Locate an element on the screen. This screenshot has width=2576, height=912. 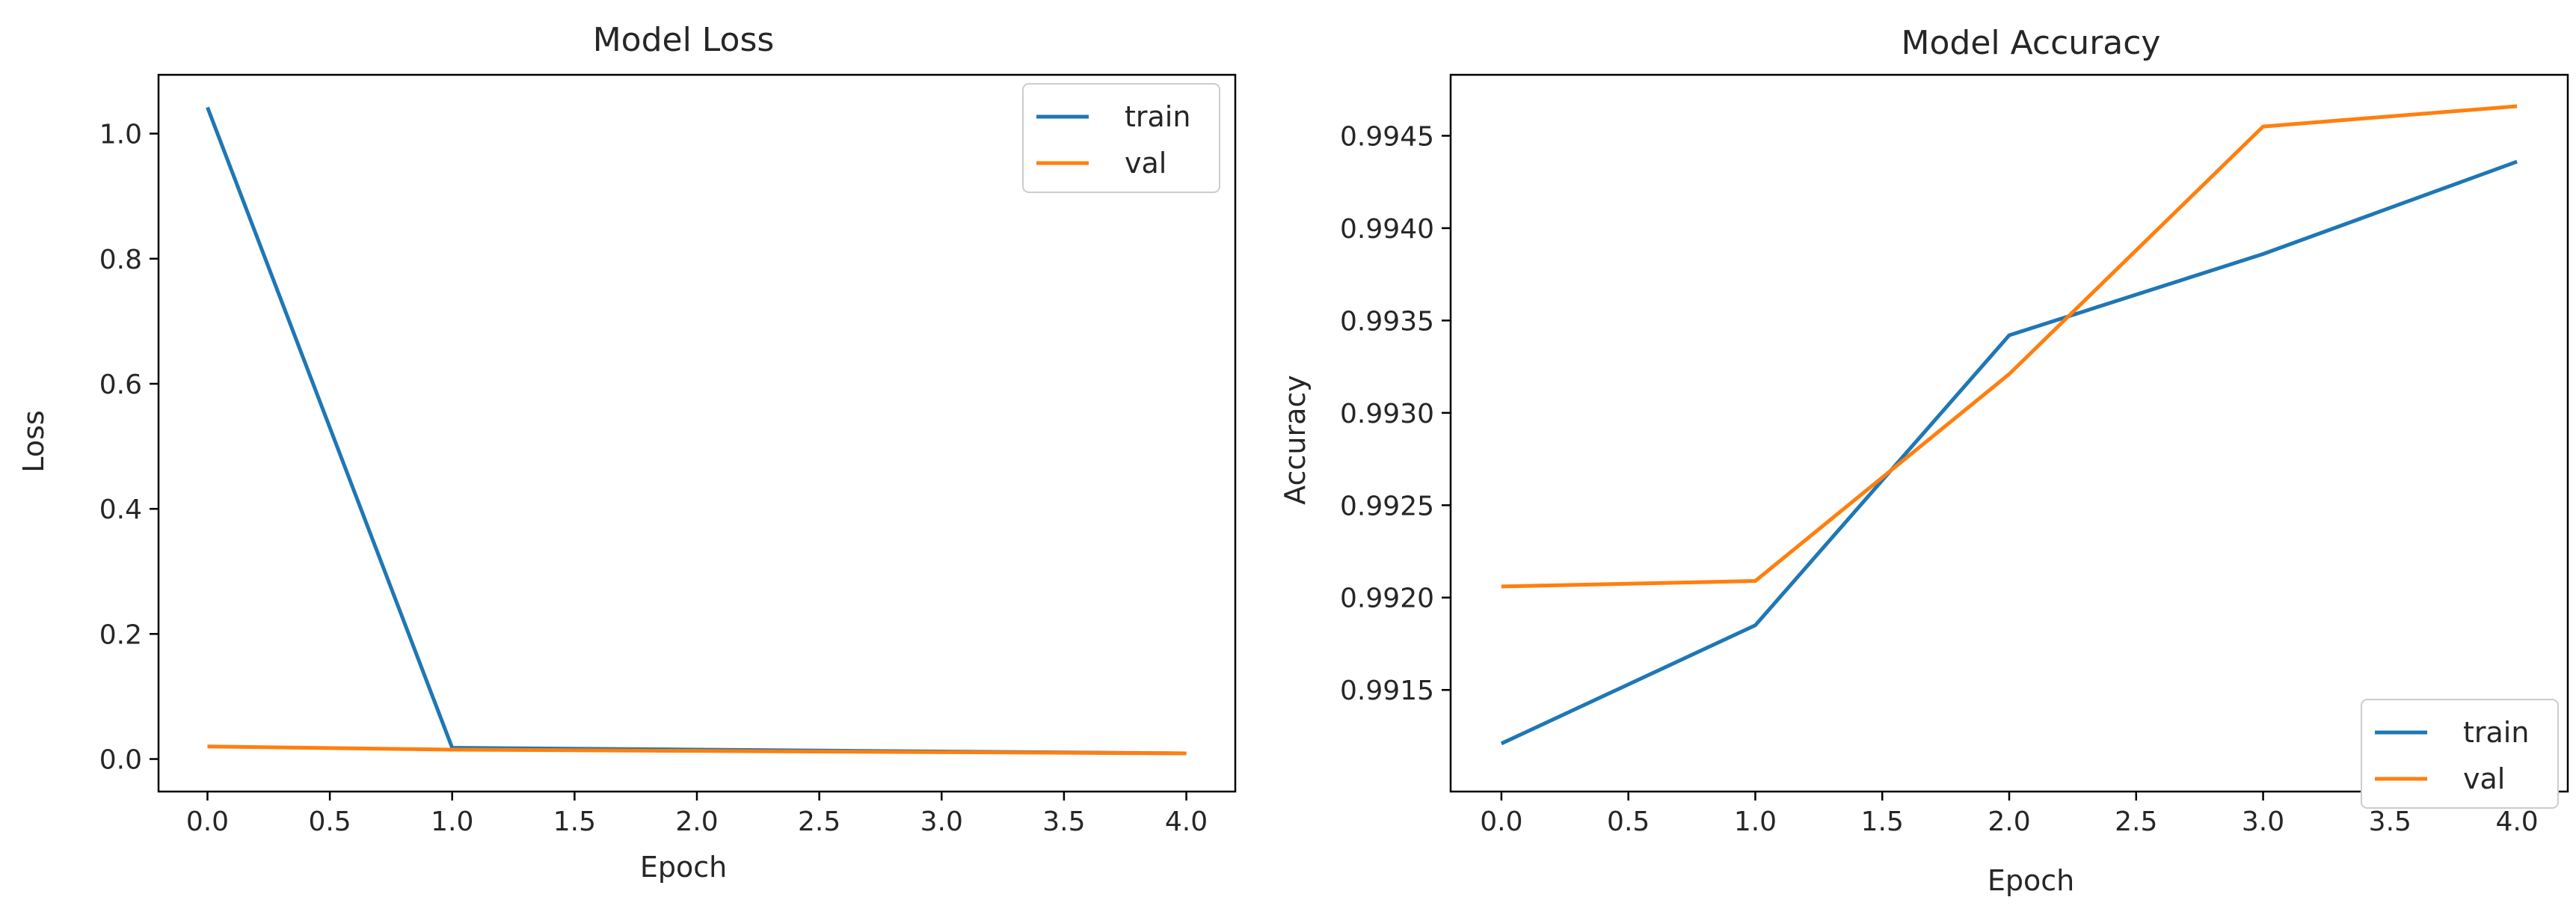
loss-y-tick-label: 1.0 is located at coordinates (120, 135).